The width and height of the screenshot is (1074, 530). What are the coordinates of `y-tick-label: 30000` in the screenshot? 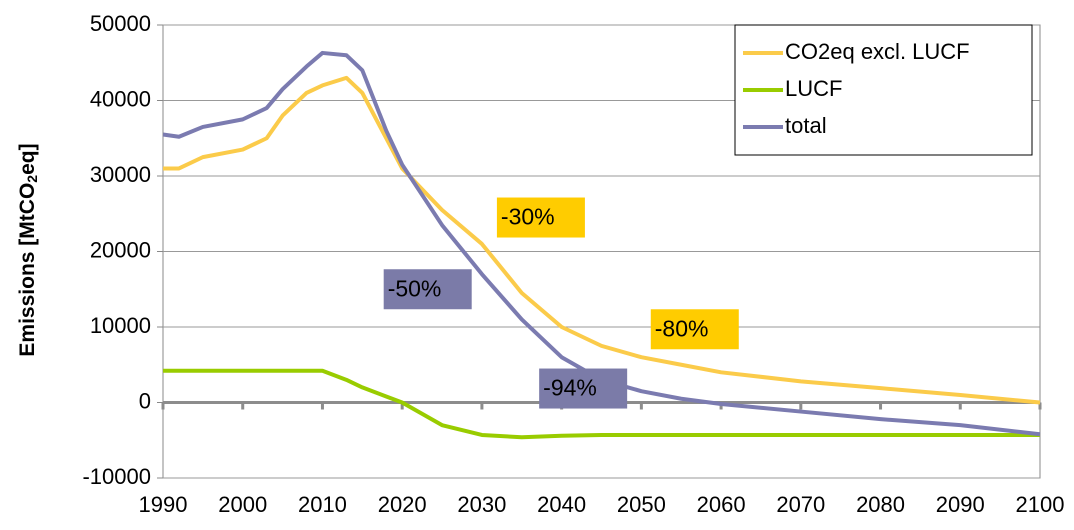 It's located at (120, 174).